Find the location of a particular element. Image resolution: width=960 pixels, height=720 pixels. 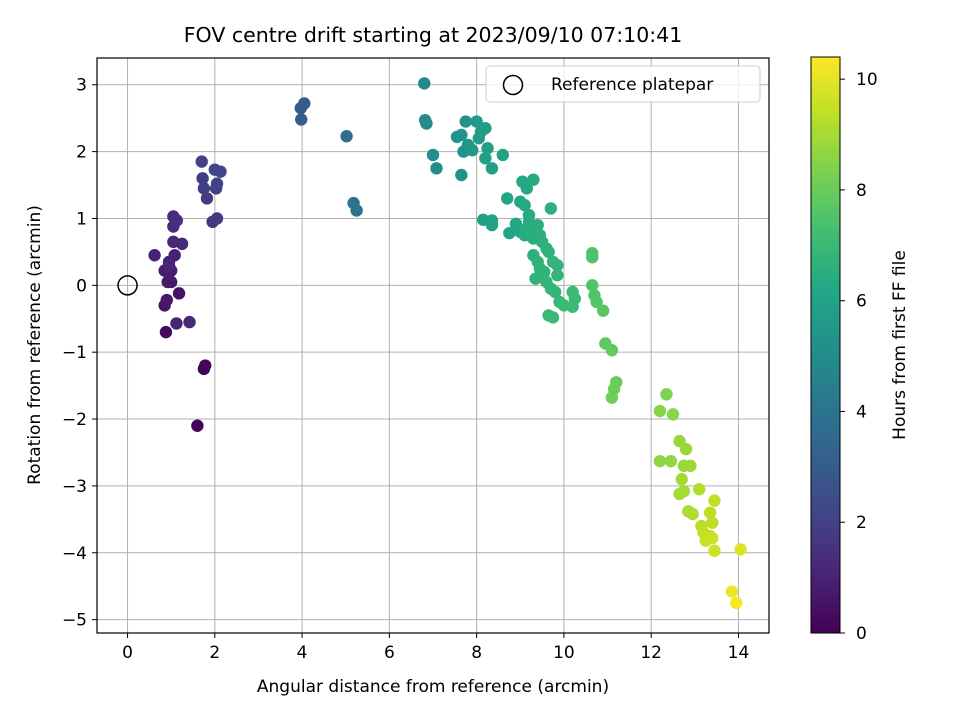

reference-marker is located at coordinates (127, 285).